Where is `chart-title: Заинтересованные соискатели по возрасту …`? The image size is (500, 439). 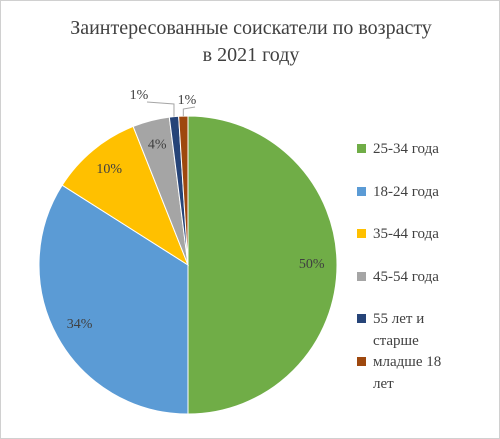
chart-title: Заинтересованные соискатели по возрасту … is located at coordinates (251, 41).